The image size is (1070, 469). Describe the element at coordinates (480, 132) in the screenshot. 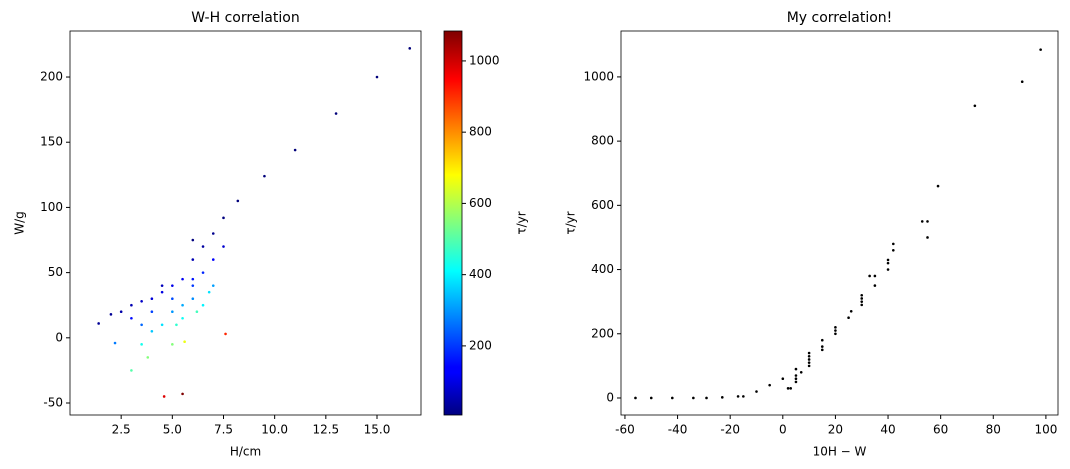

I see `colorbar-tick-label: 800` at that location.